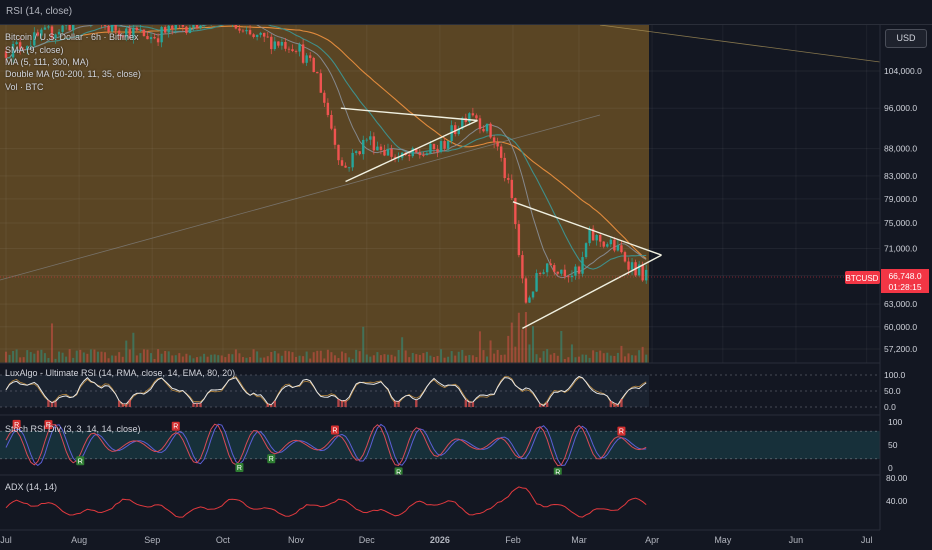 The height and width of the screenshot is (550, 932). Describe the element at coordinates (436, 540) in the screenshot. I see `time-axis: Jul Aug Sep Oct Nov Dec 2026 Feb Mar Apr May Jun Jul` at that location.